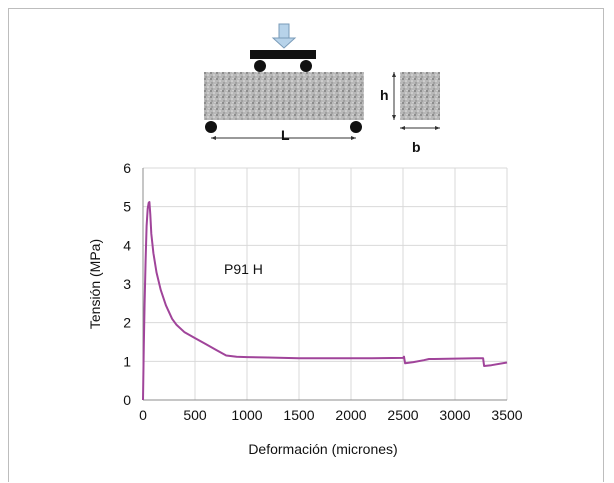 The width and height of the screenshot is (614, 483). Describe the element at coordinates (356, 127) in the screenshot. I see `support-roller-right` at that location.